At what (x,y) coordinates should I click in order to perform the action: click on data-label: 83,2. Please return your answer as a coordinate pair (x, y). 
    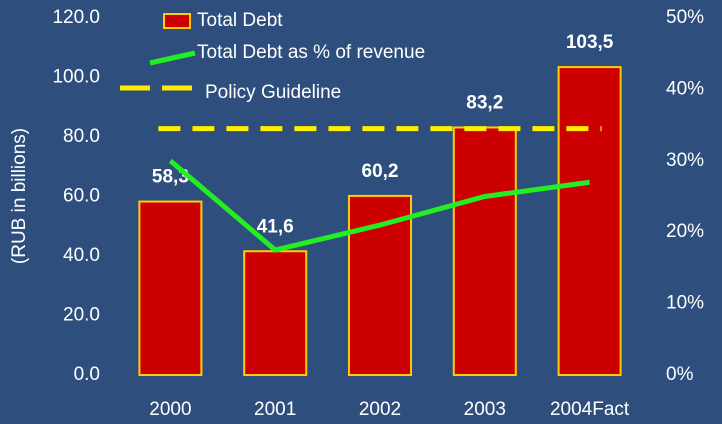
    Looking at the image, I should click on (484, 102).